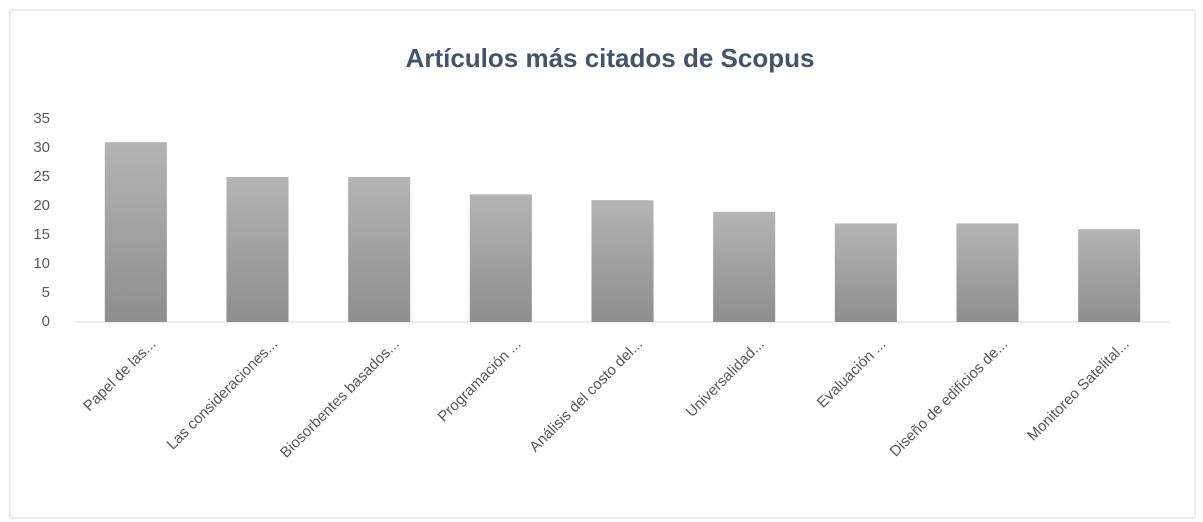 The image size is (1203, 522). I want to click on y-tick-label: 15, so click(41, 234).